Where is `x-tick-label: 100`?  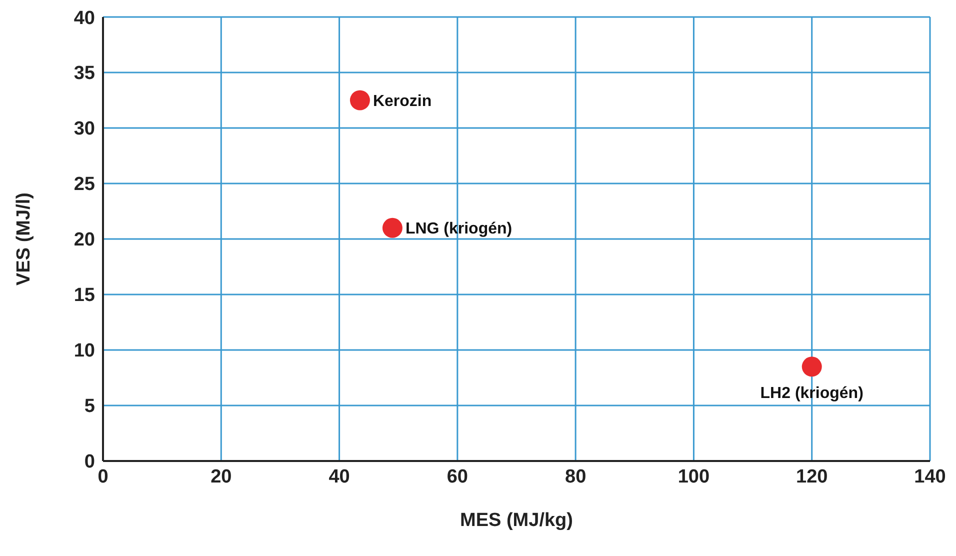 x-tick-label: 100 is located at coordinates (694, 477).